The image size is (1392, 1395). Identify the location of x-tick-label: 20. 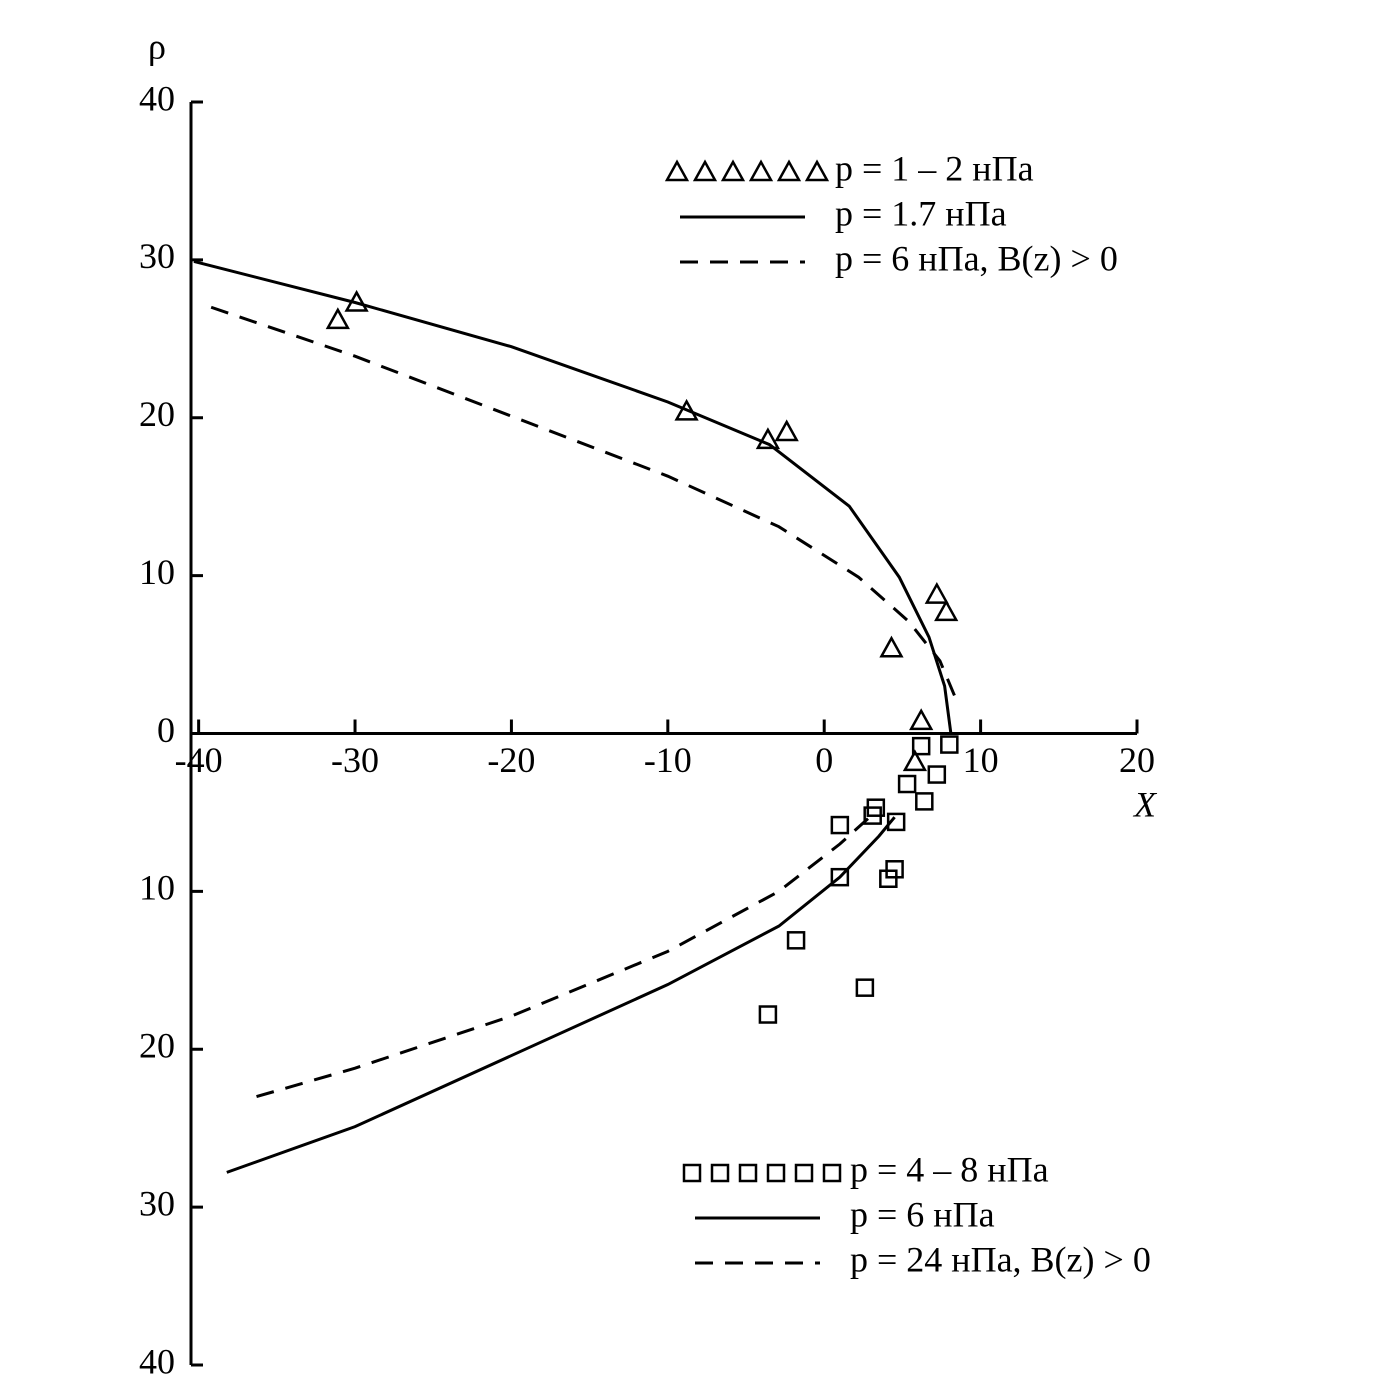
(1137, 760).